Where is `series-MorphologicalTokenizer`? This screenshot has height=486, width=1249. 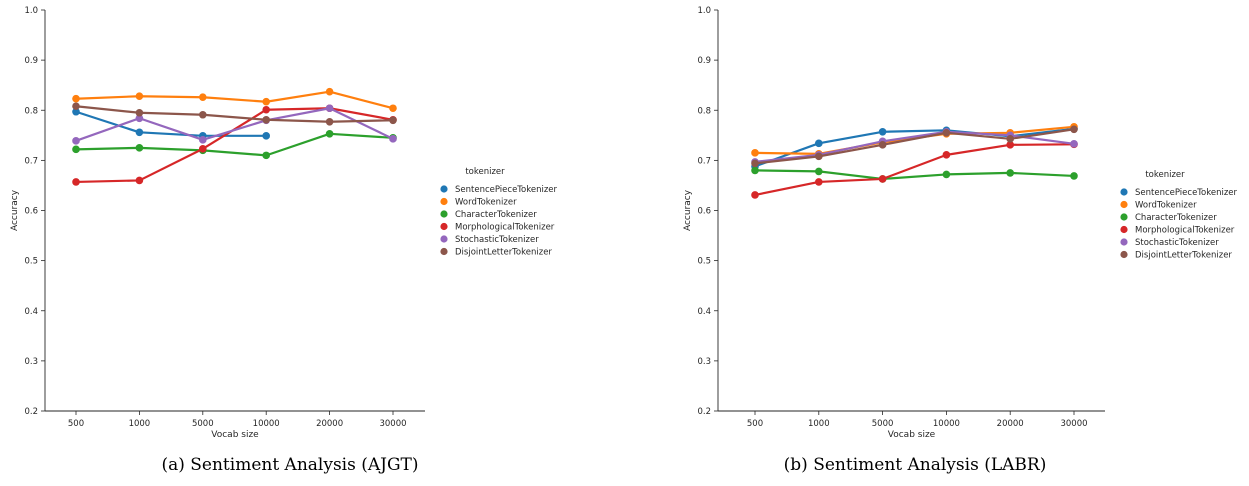 series-MorphologicalTokenizer is located at coordinates (914, 169).